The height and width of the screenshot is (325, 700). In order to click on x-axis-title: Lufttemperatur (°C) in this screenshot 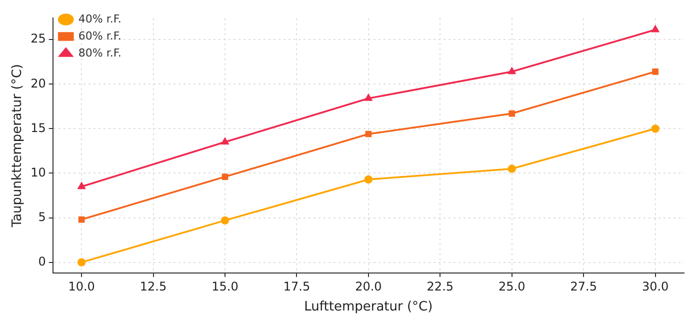, I will do `click(368, 307)`.